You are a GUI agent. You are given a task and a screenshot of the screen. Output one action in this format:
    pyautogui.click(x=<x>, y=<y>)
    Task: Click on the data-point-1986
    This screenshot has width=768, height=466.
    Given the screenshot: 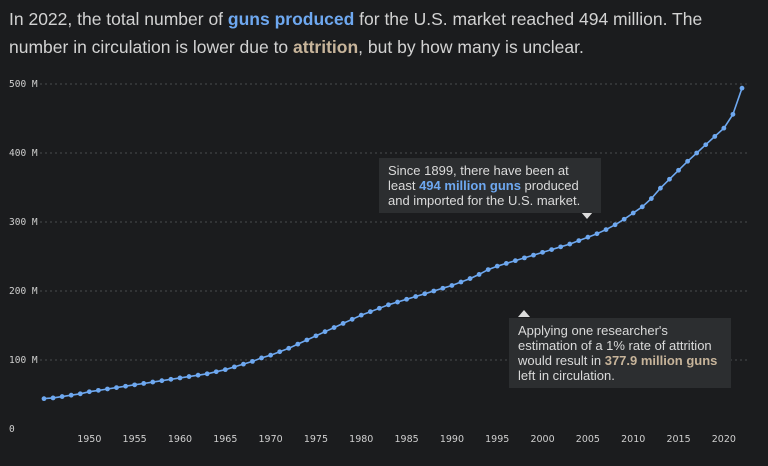 What is the action you would take?
    pyautogui.click(x=416, y=296)
    